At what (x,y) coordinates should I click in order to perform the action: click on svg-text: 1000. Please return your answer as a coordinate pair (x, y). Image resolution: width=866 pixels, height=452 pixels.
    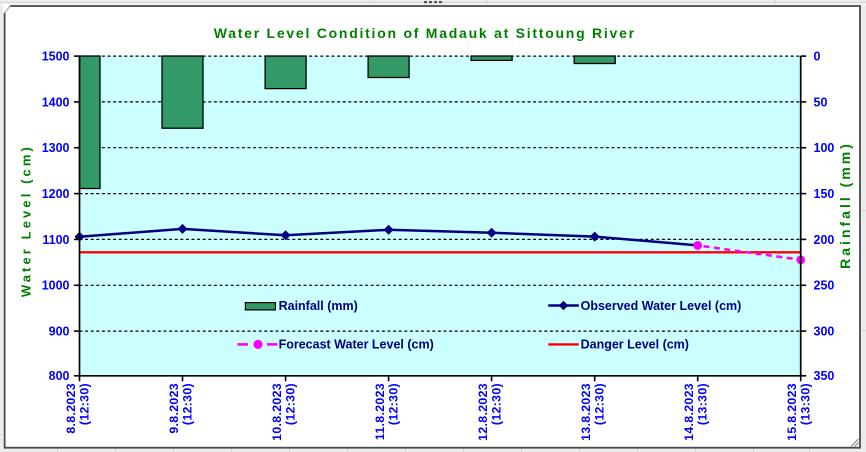
    Looking at the image, I should click on (56, 286).